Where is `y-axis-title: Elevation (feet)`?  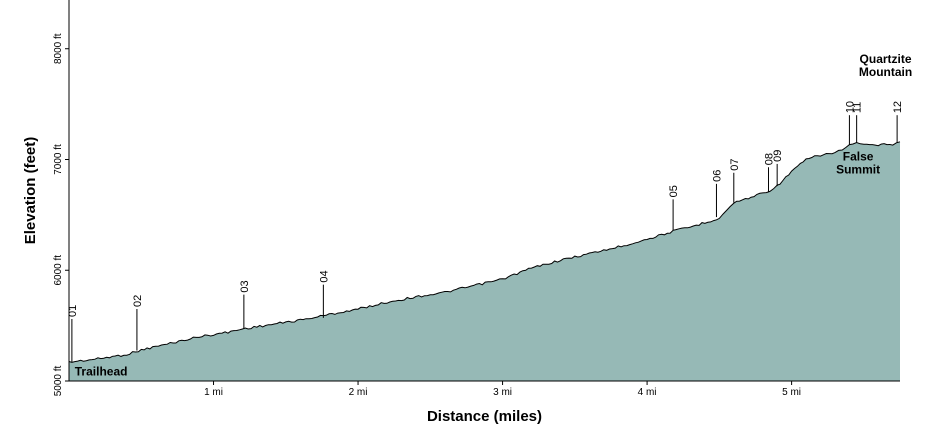
y-axis-title: Elevation (feet) is located at coordinates (30, 191).